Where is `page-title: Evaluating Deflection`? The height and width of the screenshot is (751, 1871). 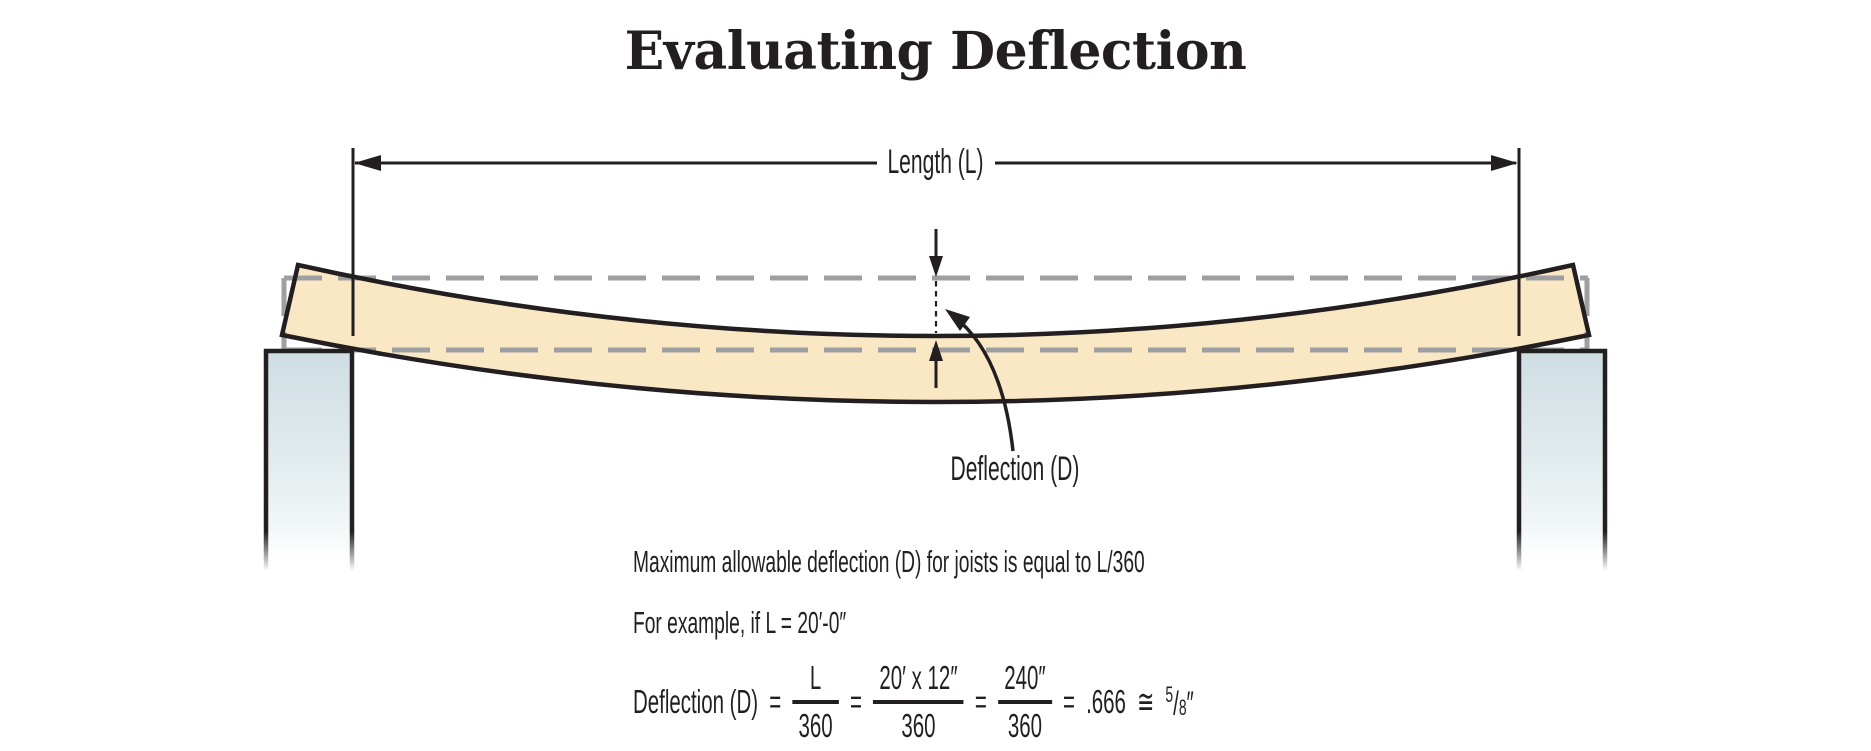
page-title: Evaluating Deflection is located at coordinates (935, 51).